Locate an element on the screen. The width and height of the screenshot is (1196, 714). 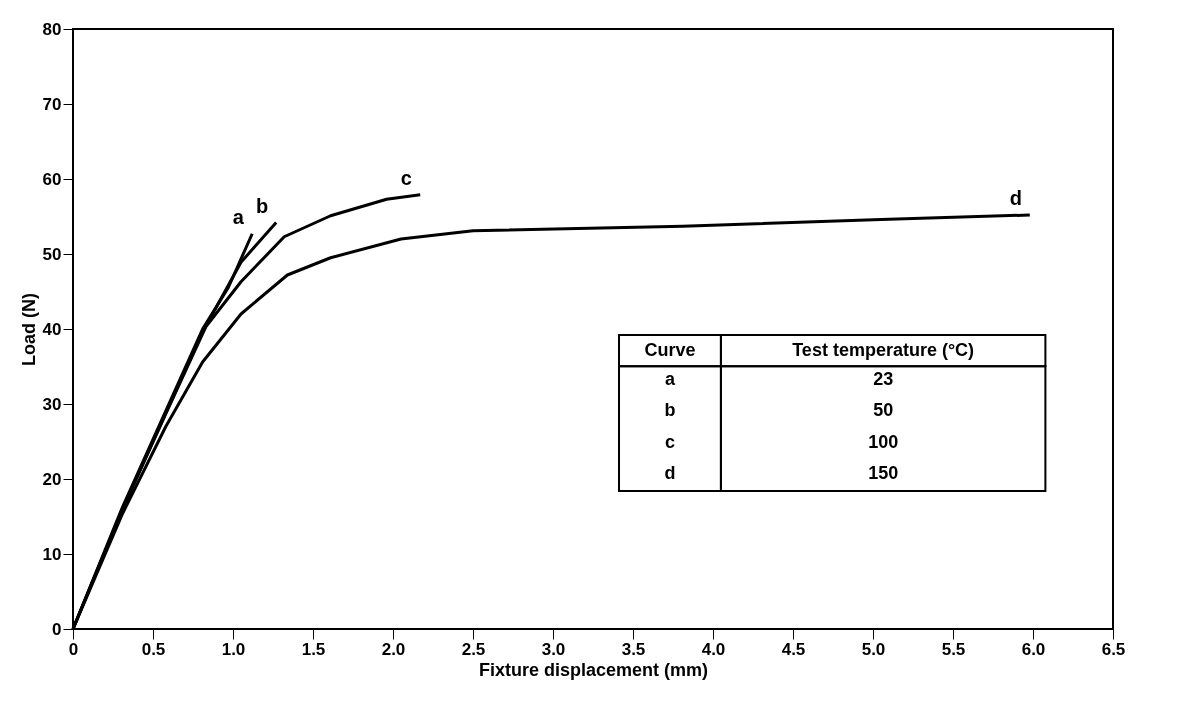
y-tick-label: 70 is located at coordinates (52, 104).